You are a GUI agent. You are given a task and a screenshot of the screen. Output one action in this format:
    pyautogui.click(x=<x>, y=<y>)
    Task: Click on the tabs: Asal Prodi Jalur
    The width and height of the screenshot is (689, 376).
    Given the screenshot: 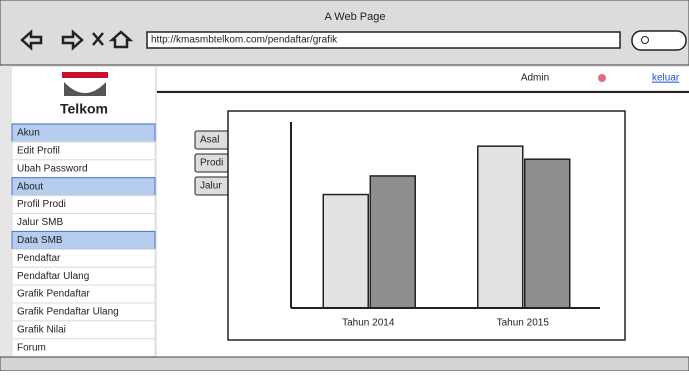 What is the action you would take?
    pyautogui.click(x=215, y=163)
    